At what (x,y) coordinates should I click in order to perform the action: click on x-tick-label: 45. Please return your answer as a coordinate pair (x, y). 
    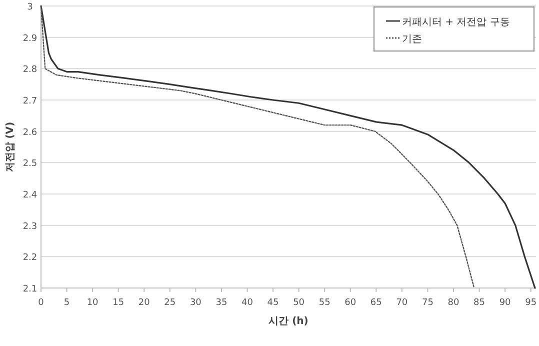
    Looking at the image, I should click on (273, 303).